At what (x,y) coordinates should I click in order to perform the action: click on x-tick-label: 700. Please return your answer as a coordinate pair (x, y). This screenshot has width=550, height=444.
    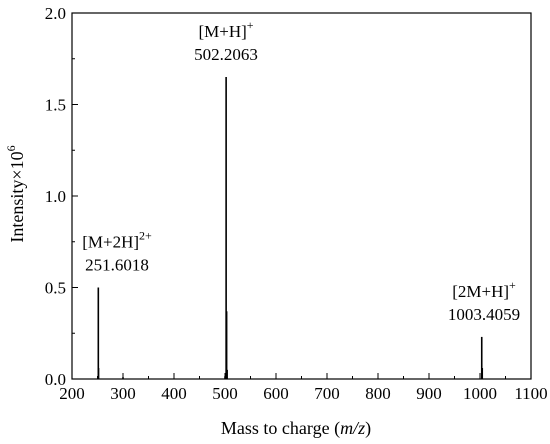
    Looking at the image, I should click on (327, 393).